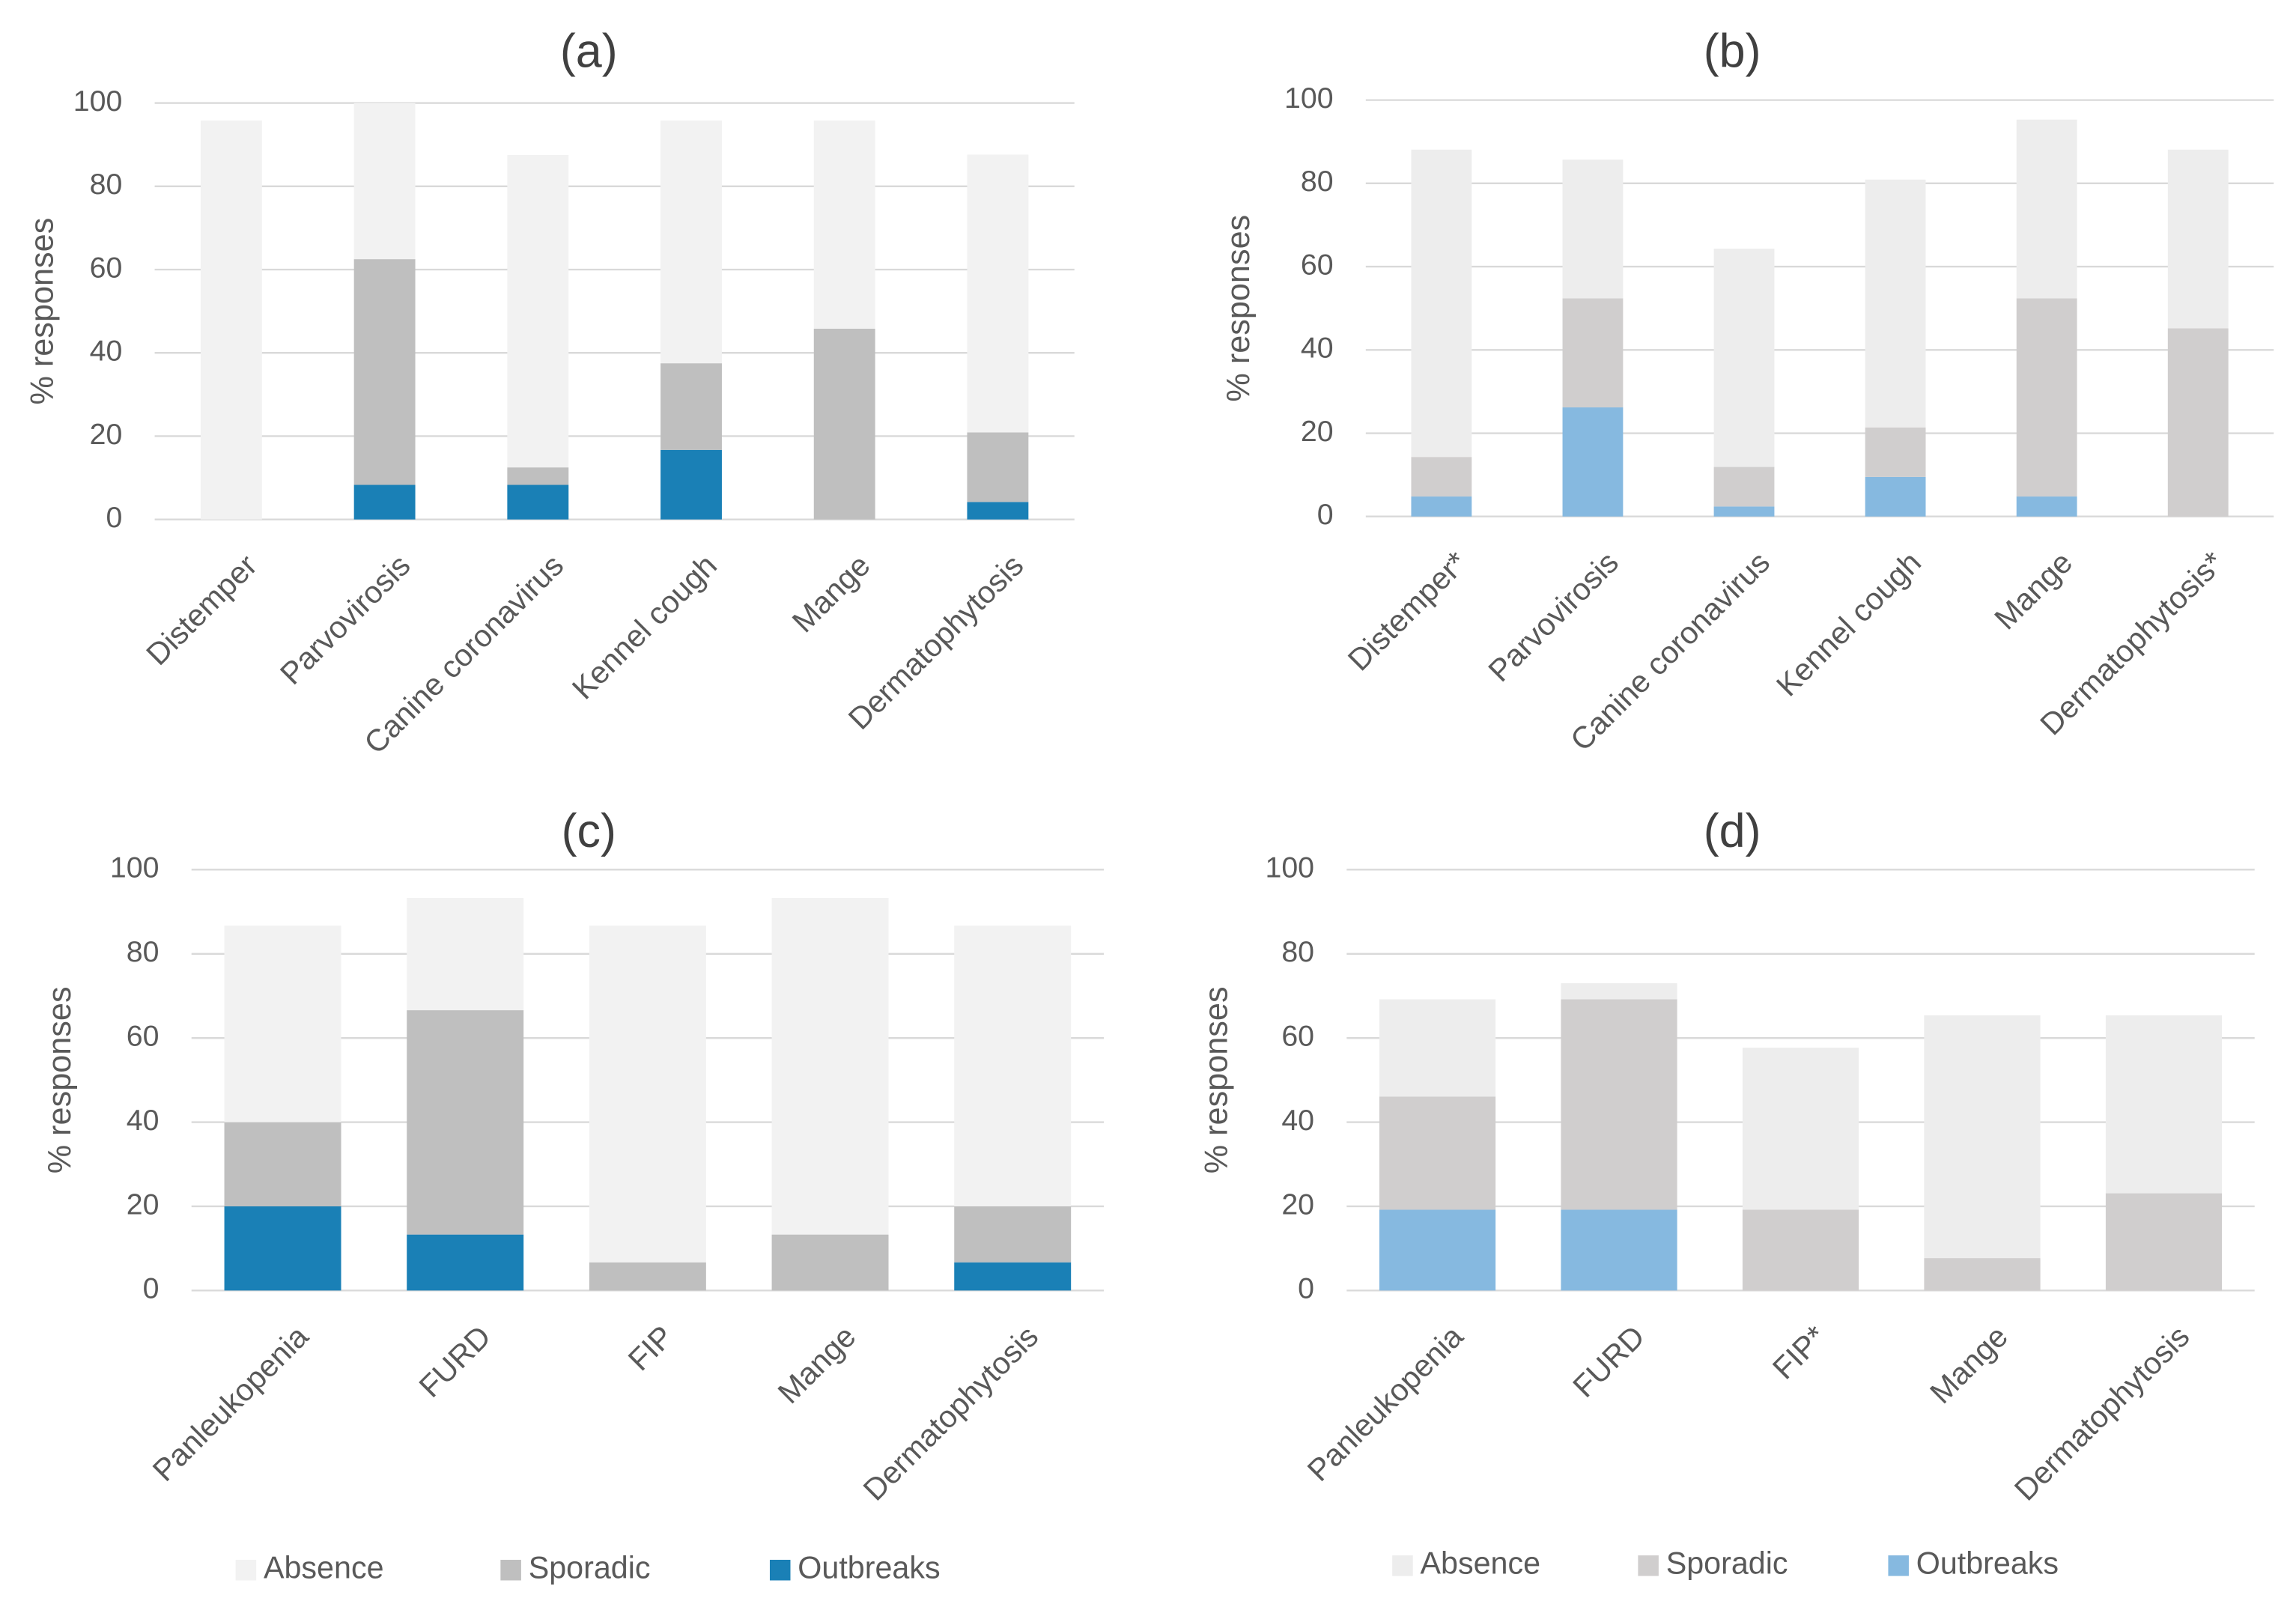 The width and height of the screenshot is (2296, 1601). I want to click on chart-title: (c), so click(589, 831).